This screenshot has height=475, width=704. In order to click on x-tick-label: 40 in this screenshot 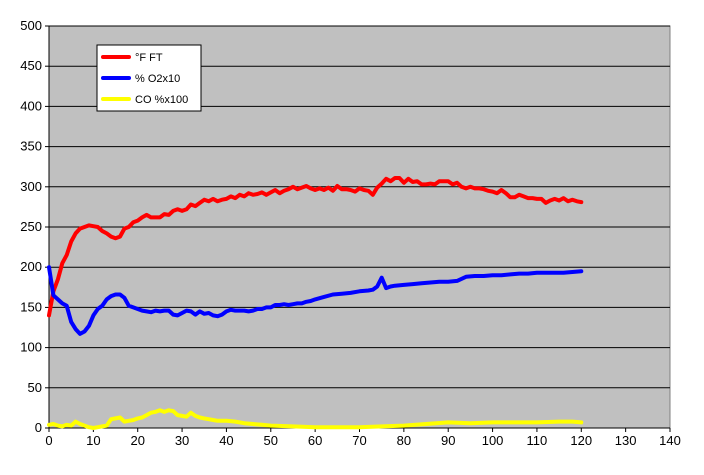, I will do `click(226, 440)`.